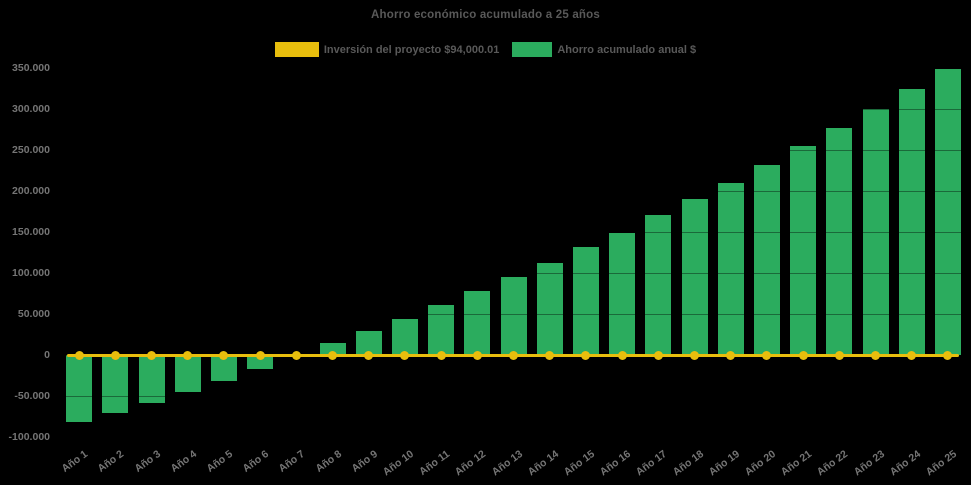 The width and height of the screenshot is (971, 485). What do you see at coordinates (627, 49) in the screenshot?
I see `legend-label-savings: Ahorro acumulado anual $` at bounding box center [627, 49].